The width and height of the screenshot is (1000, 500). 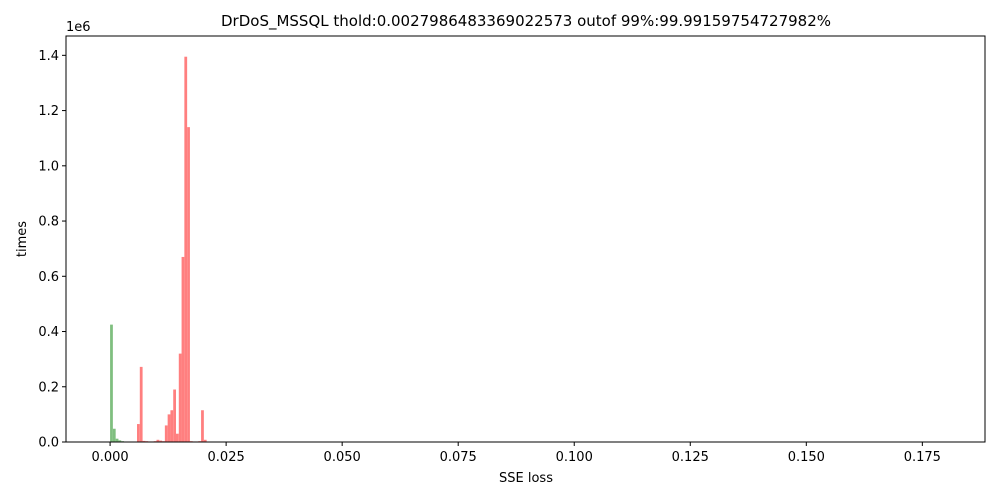 I want to click on x-tick-label: 0.125, so click(x=690, y=457).